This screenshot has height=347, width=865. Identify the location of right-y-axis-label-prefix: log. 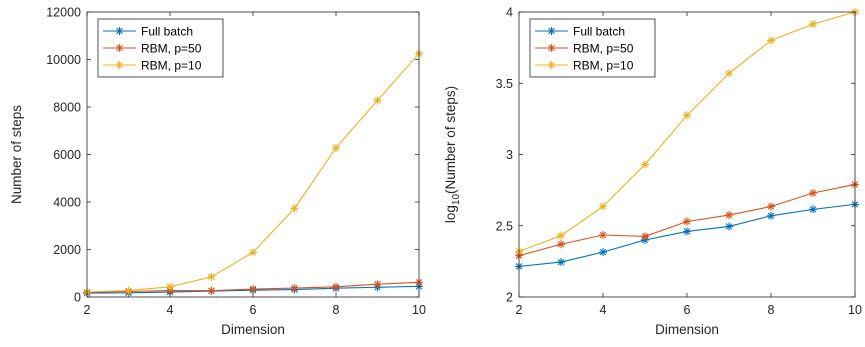
(450, 214).